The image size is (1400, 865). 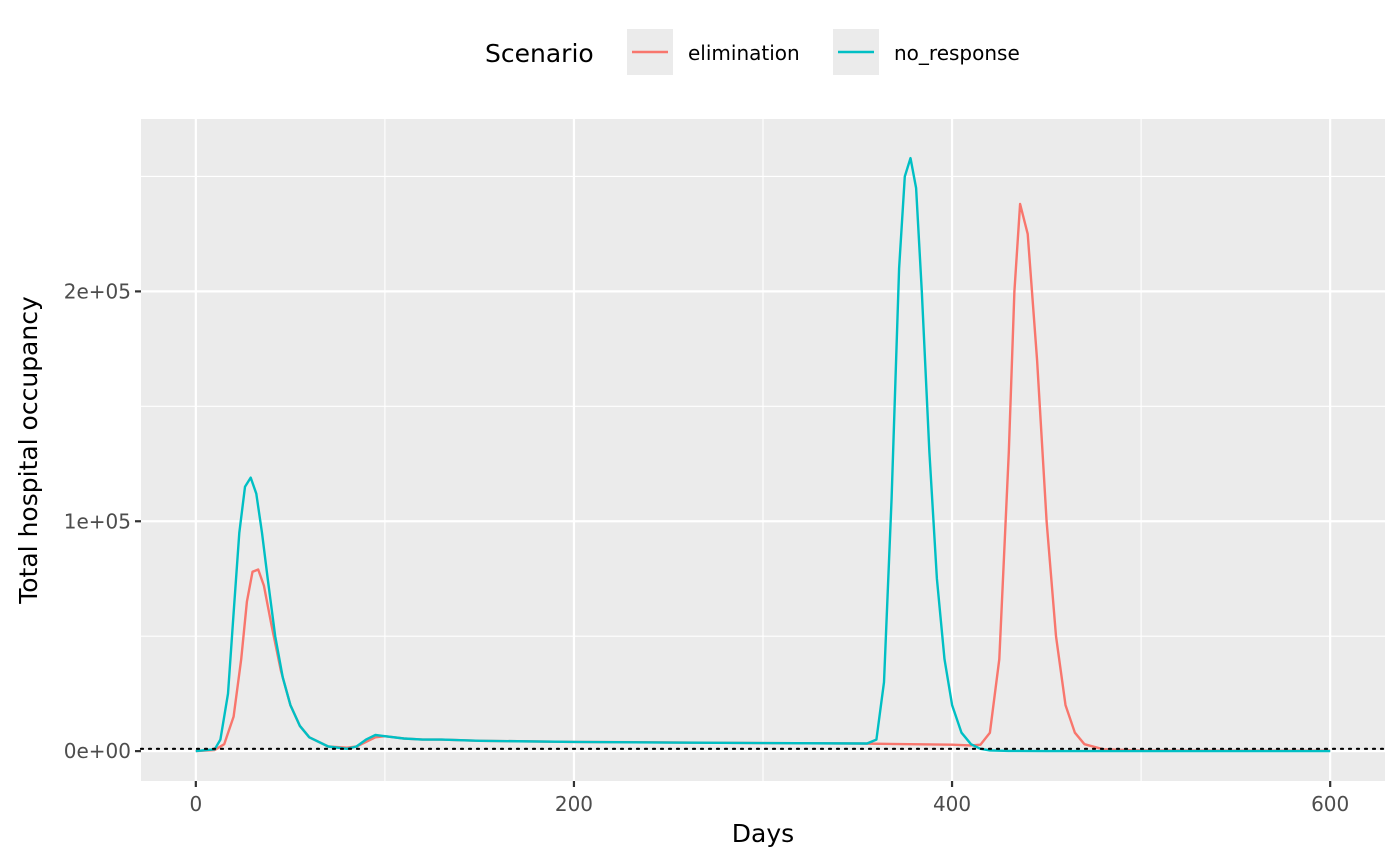 What do you see at coordinates (195, 804) in the screenshot?
I see `x-tick-label: 0` at bounding box center [195, 804].